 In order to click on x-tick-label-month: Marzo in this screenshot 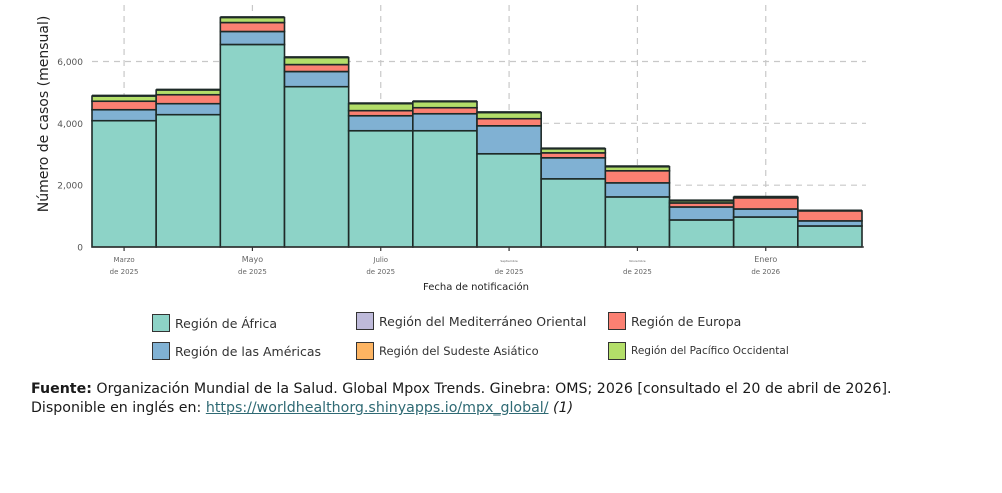, I will do `click(123, 260)`.